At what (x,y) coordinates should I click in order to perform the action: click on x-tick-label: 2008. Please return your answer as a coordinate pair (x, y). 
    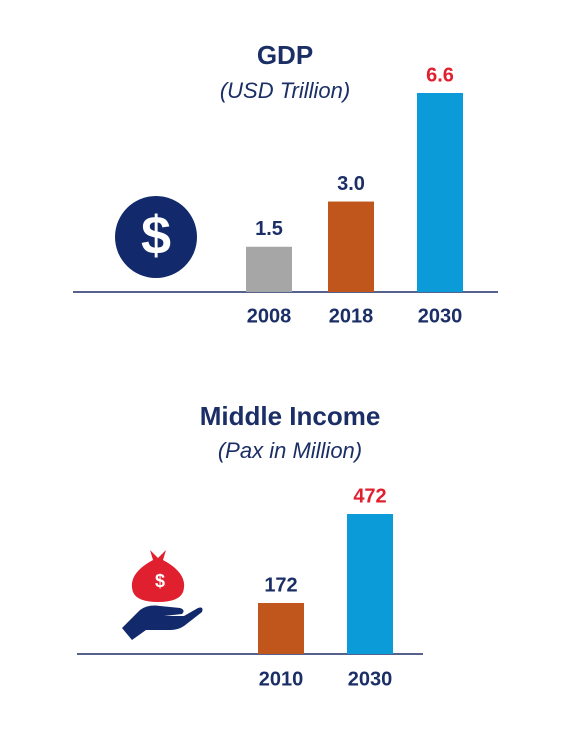
    Looking at the image, I should click on (269, 316).